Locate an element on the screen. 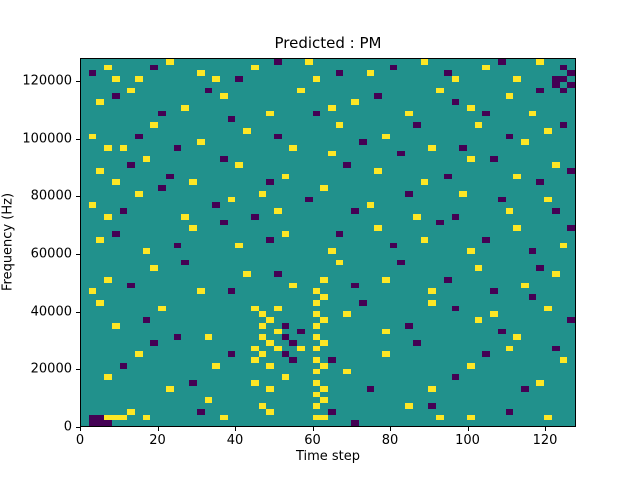  x-tick-label: 20 is located at coordinates (157, 440).